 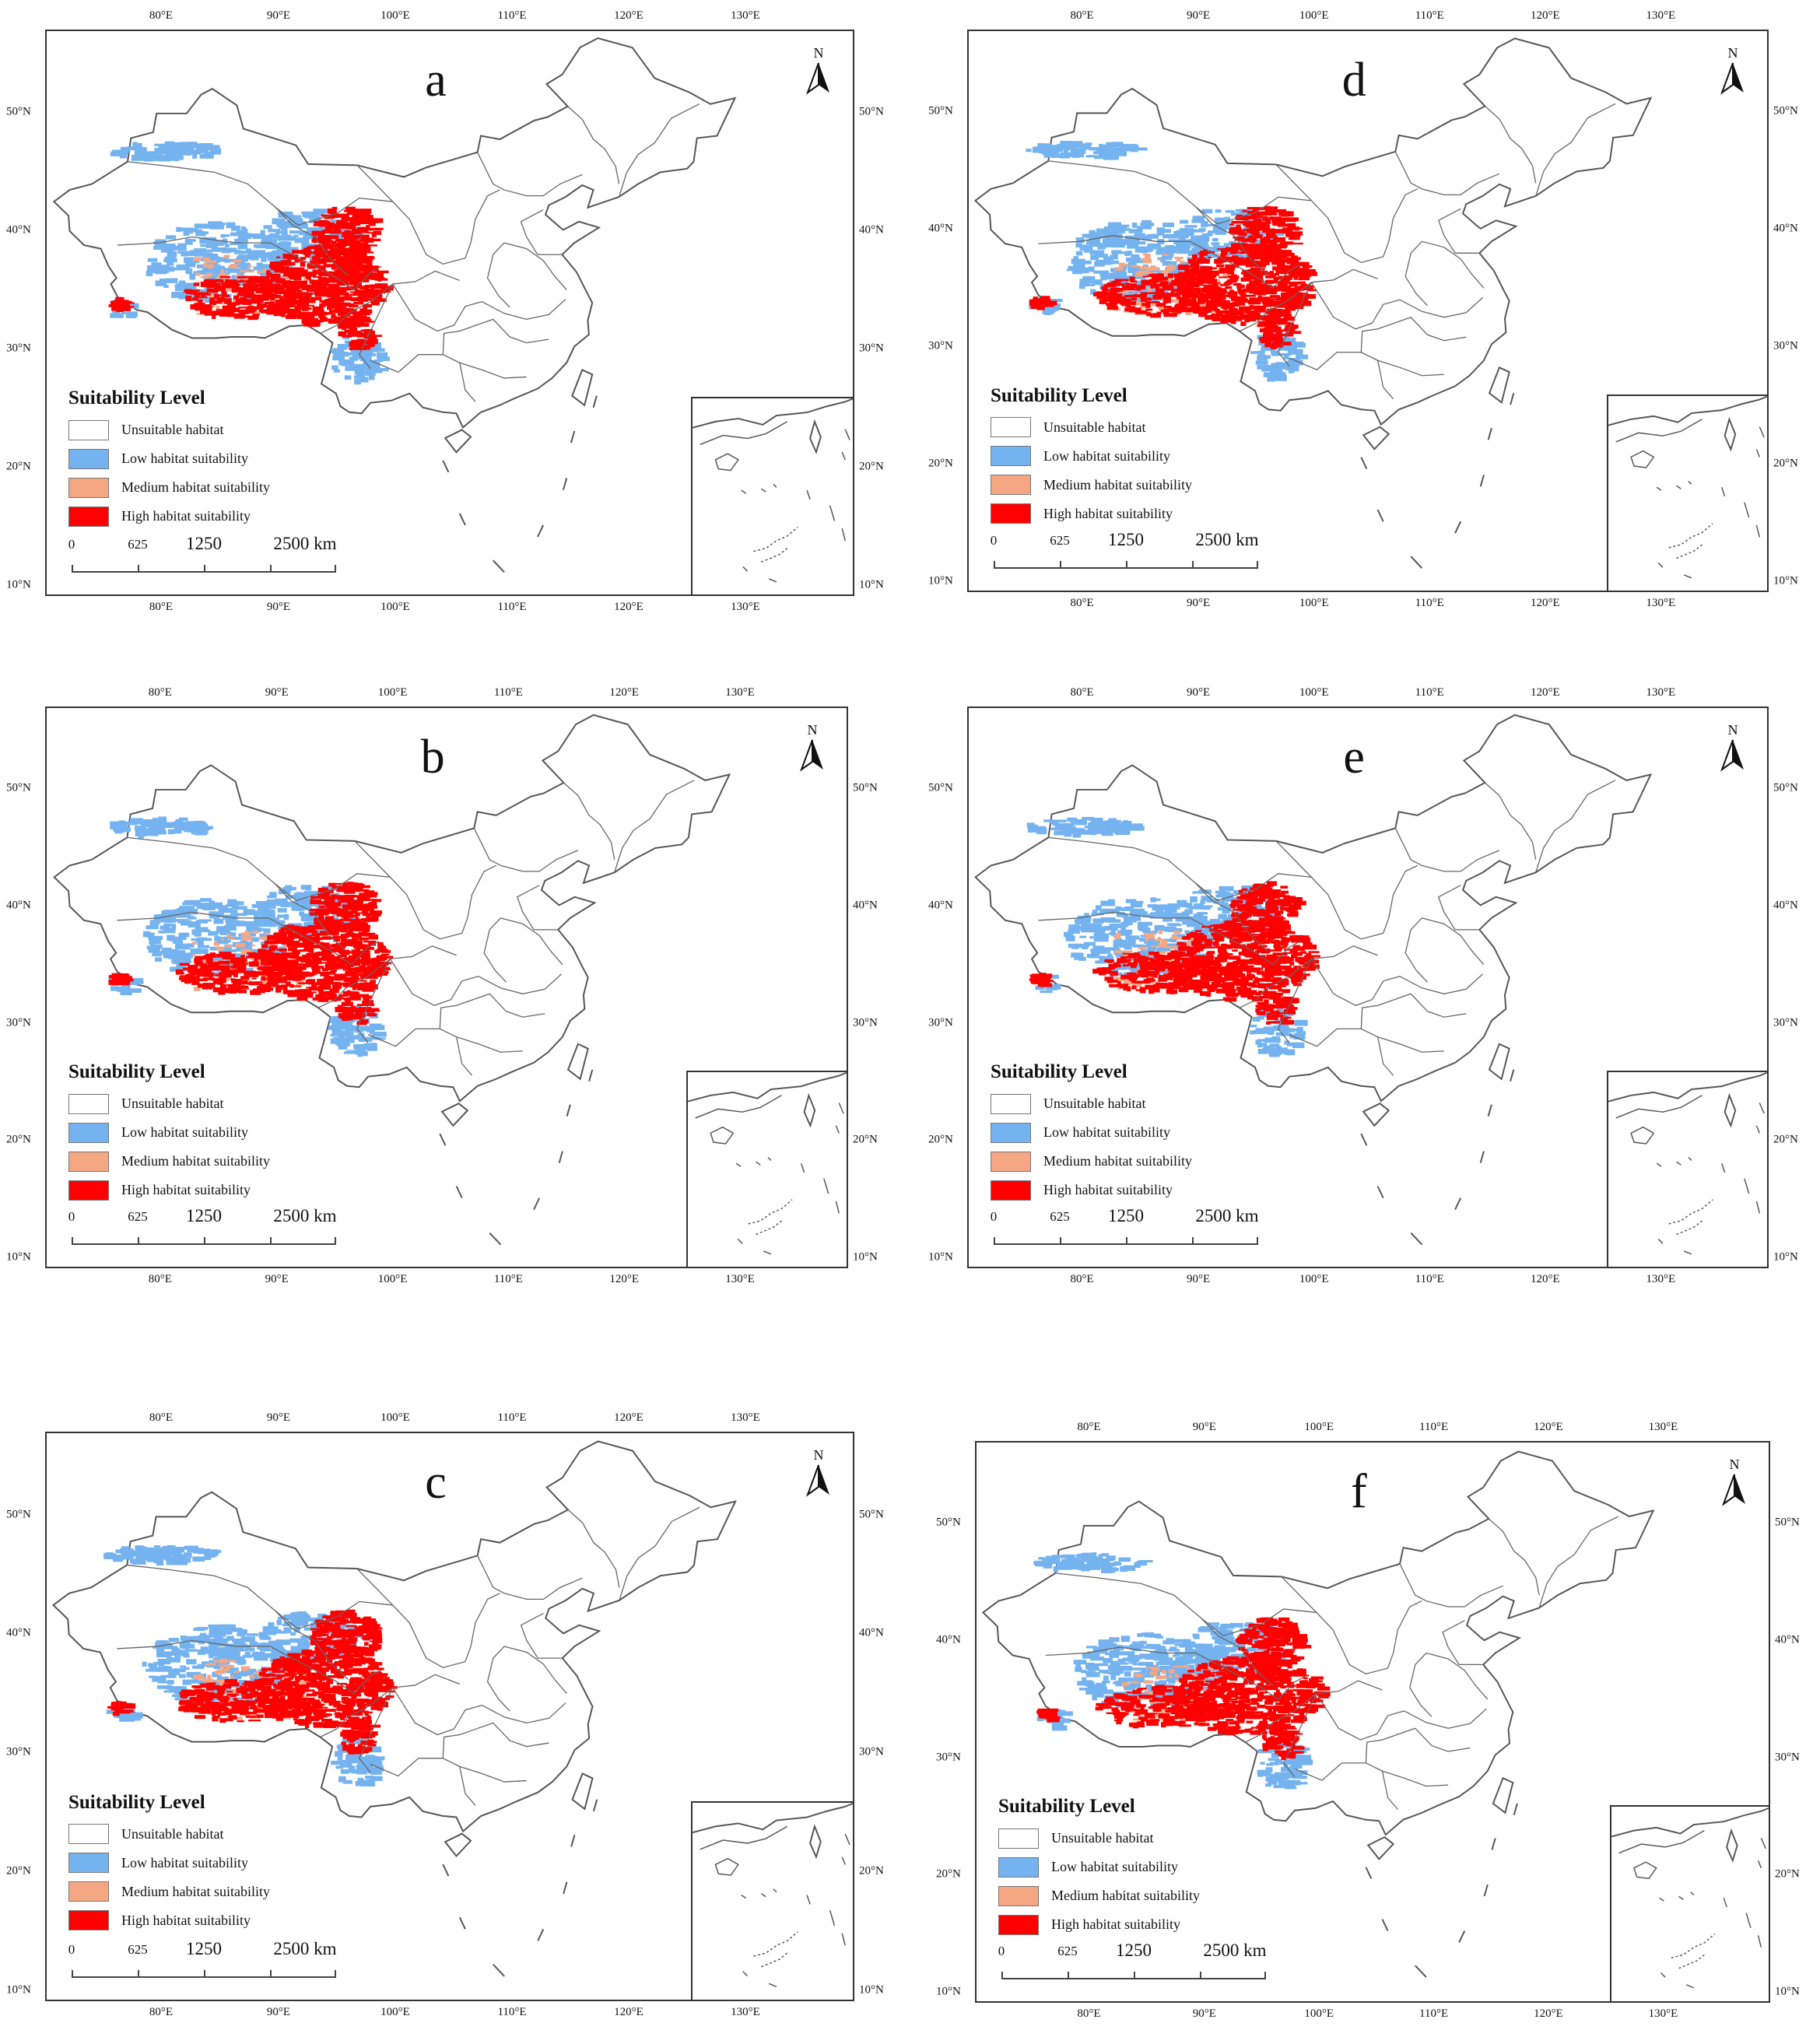 I want to click on panel-letter: d, so click(x=1354, y=80).